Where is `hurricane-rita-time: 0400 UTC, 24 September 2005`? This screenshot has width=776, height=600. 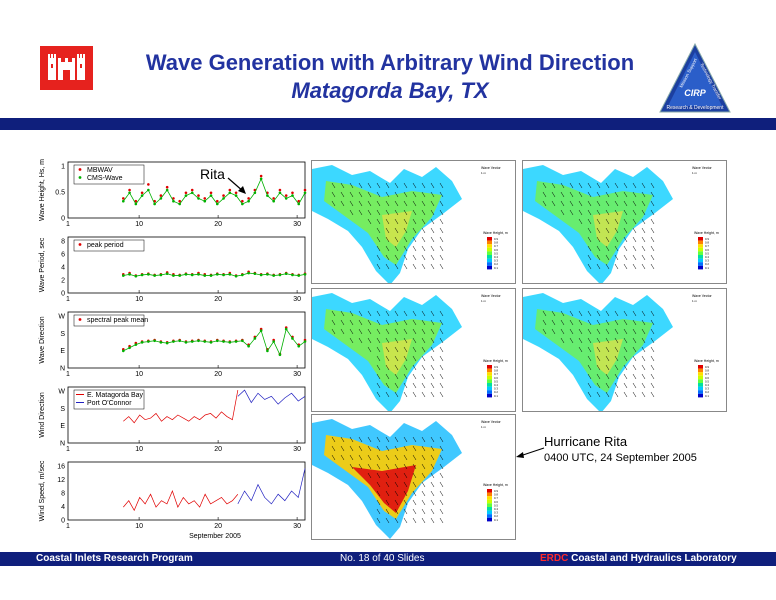 hurricane-rita-time: 0400 UTC, 24 September 2005 is located at coordinates (620, 458).